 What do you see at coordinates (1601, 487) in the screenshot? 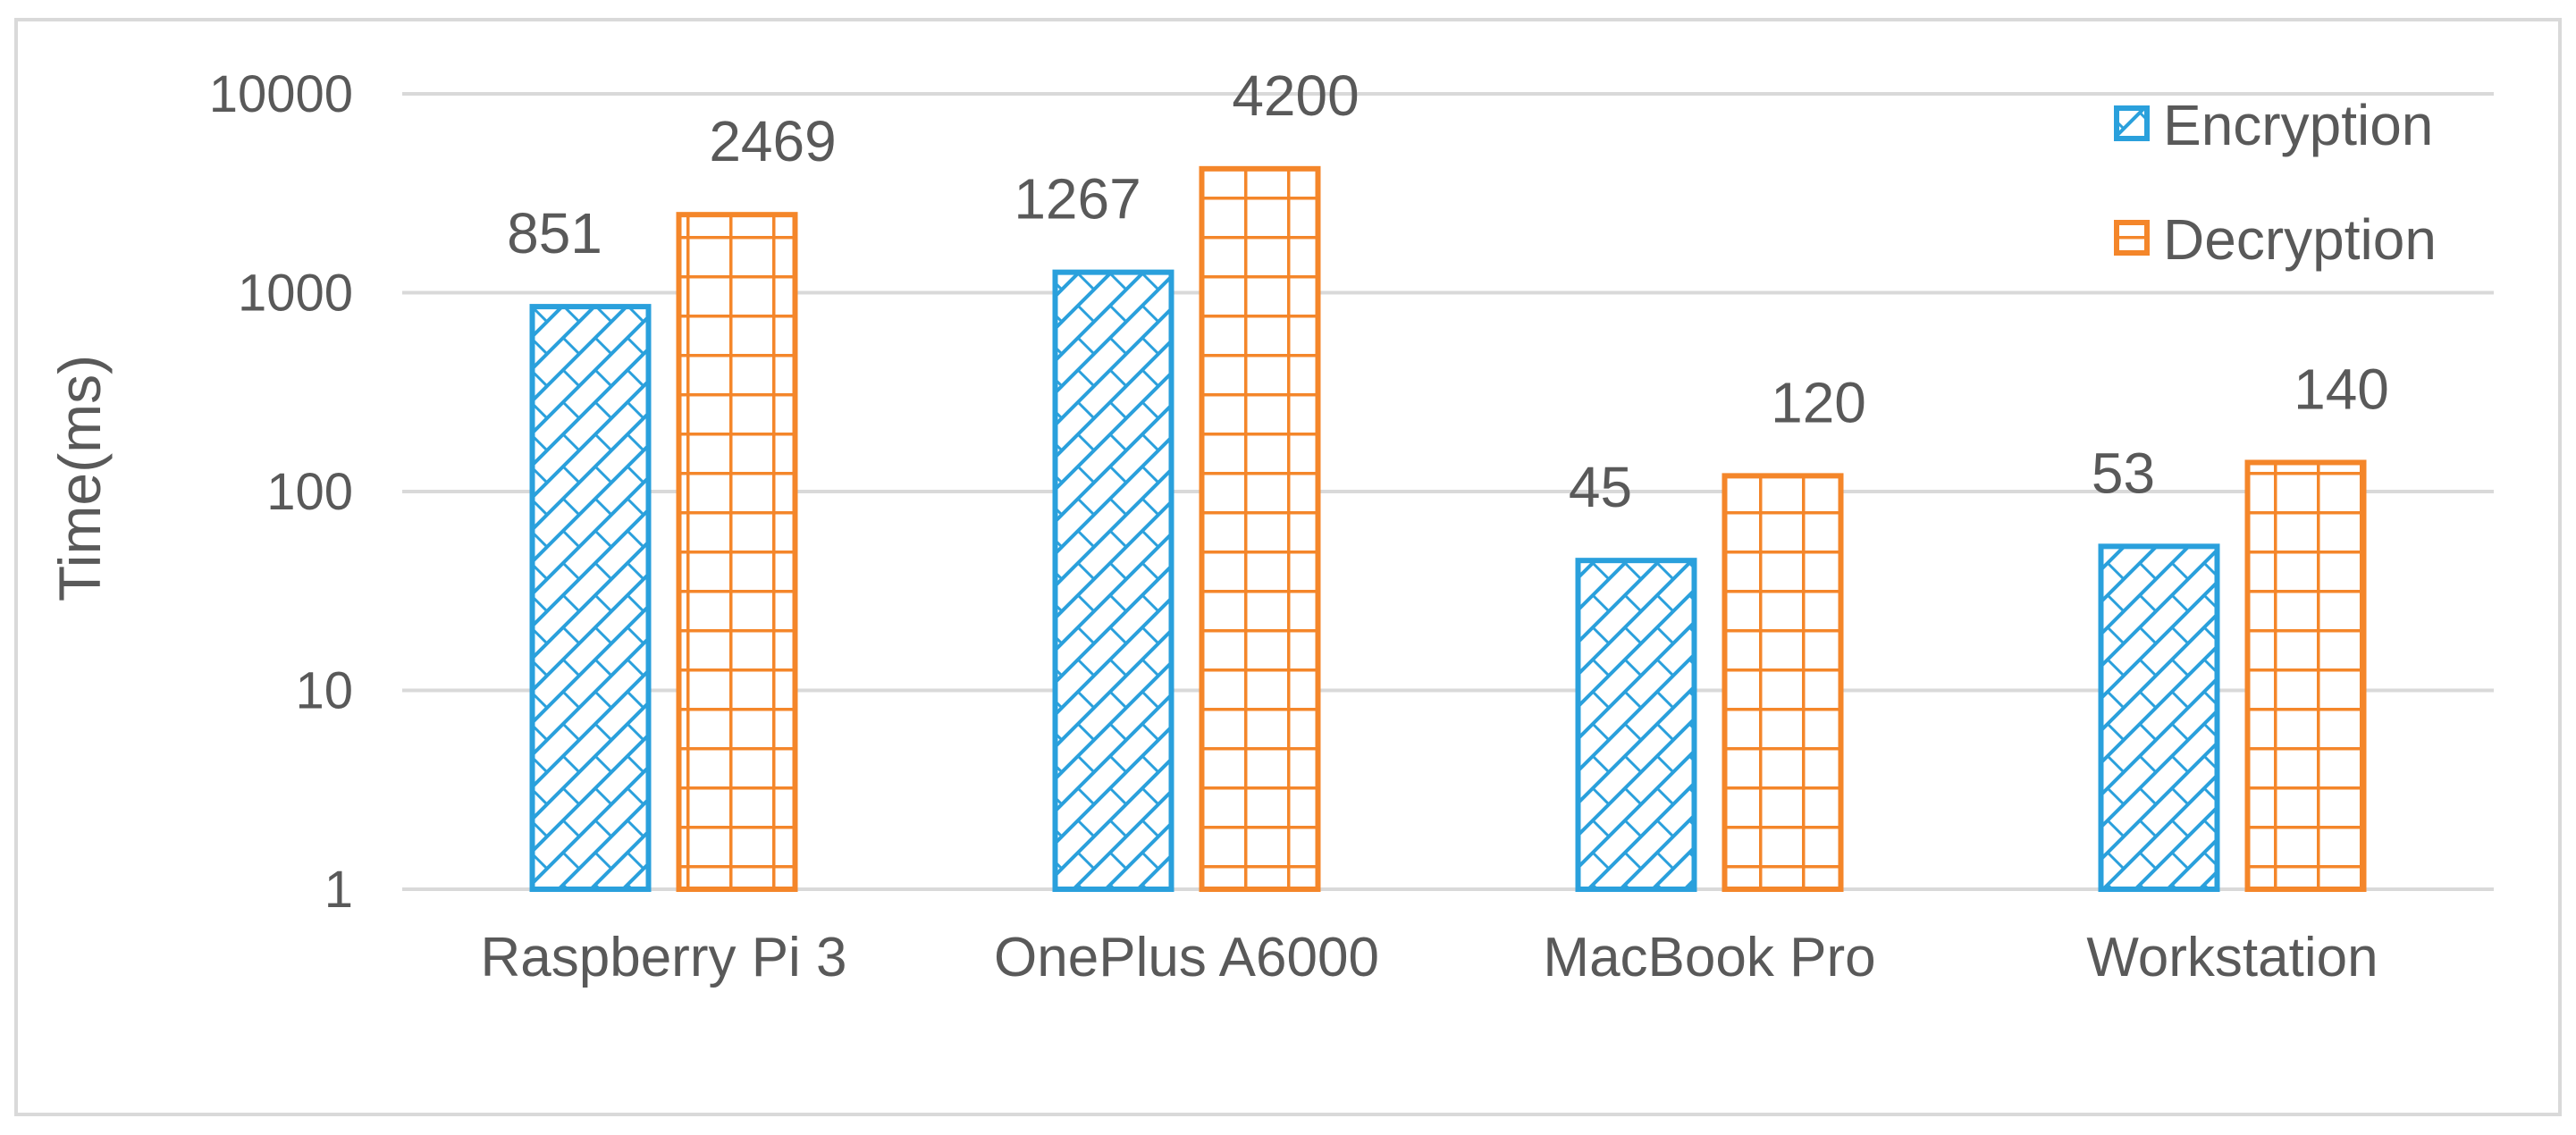
I see `data-label-encryption: 45` at bounding box center [1601, 487].